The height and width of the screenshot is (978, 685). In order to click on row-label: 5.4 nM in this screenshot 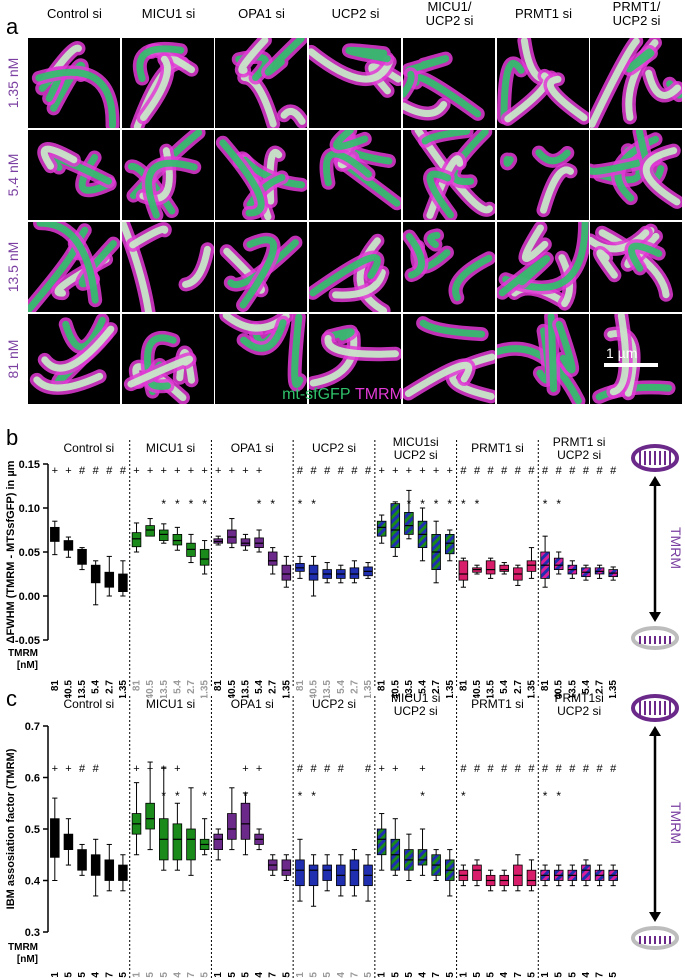, I will do `click(13, 175)`.